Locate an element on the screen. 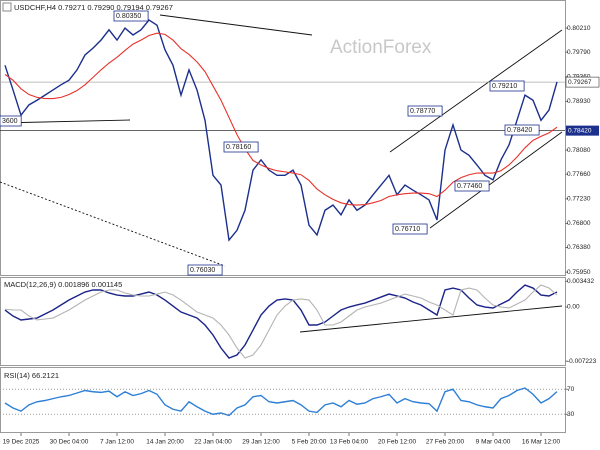 This screenshot has height=450, width=600. y-tick-label: 0.75950 is located at coordinates (579, 272).